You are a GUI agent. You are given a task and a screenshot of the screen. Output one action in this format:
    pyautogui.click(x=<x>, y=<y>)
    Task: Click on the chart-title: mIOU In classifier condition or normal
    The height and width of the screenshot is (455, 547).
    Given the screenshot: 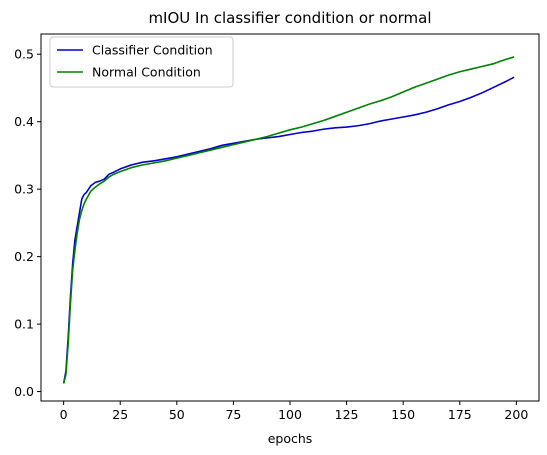 What is the action you would take?
    pyautogui.click(x=289, y=18)
    